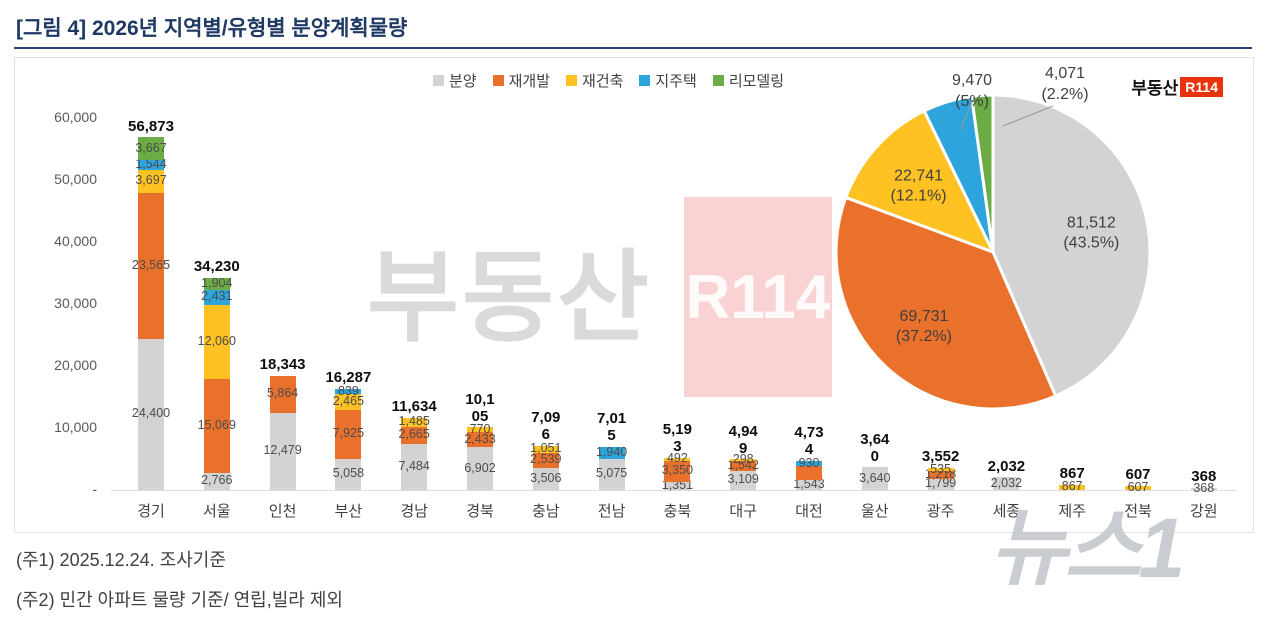 This screenshot has width=1266, height=627. Describe the element at coordinates (919, 196) in the screenshot. I see `pie-slice-label-line: (12.1%)` at that location.